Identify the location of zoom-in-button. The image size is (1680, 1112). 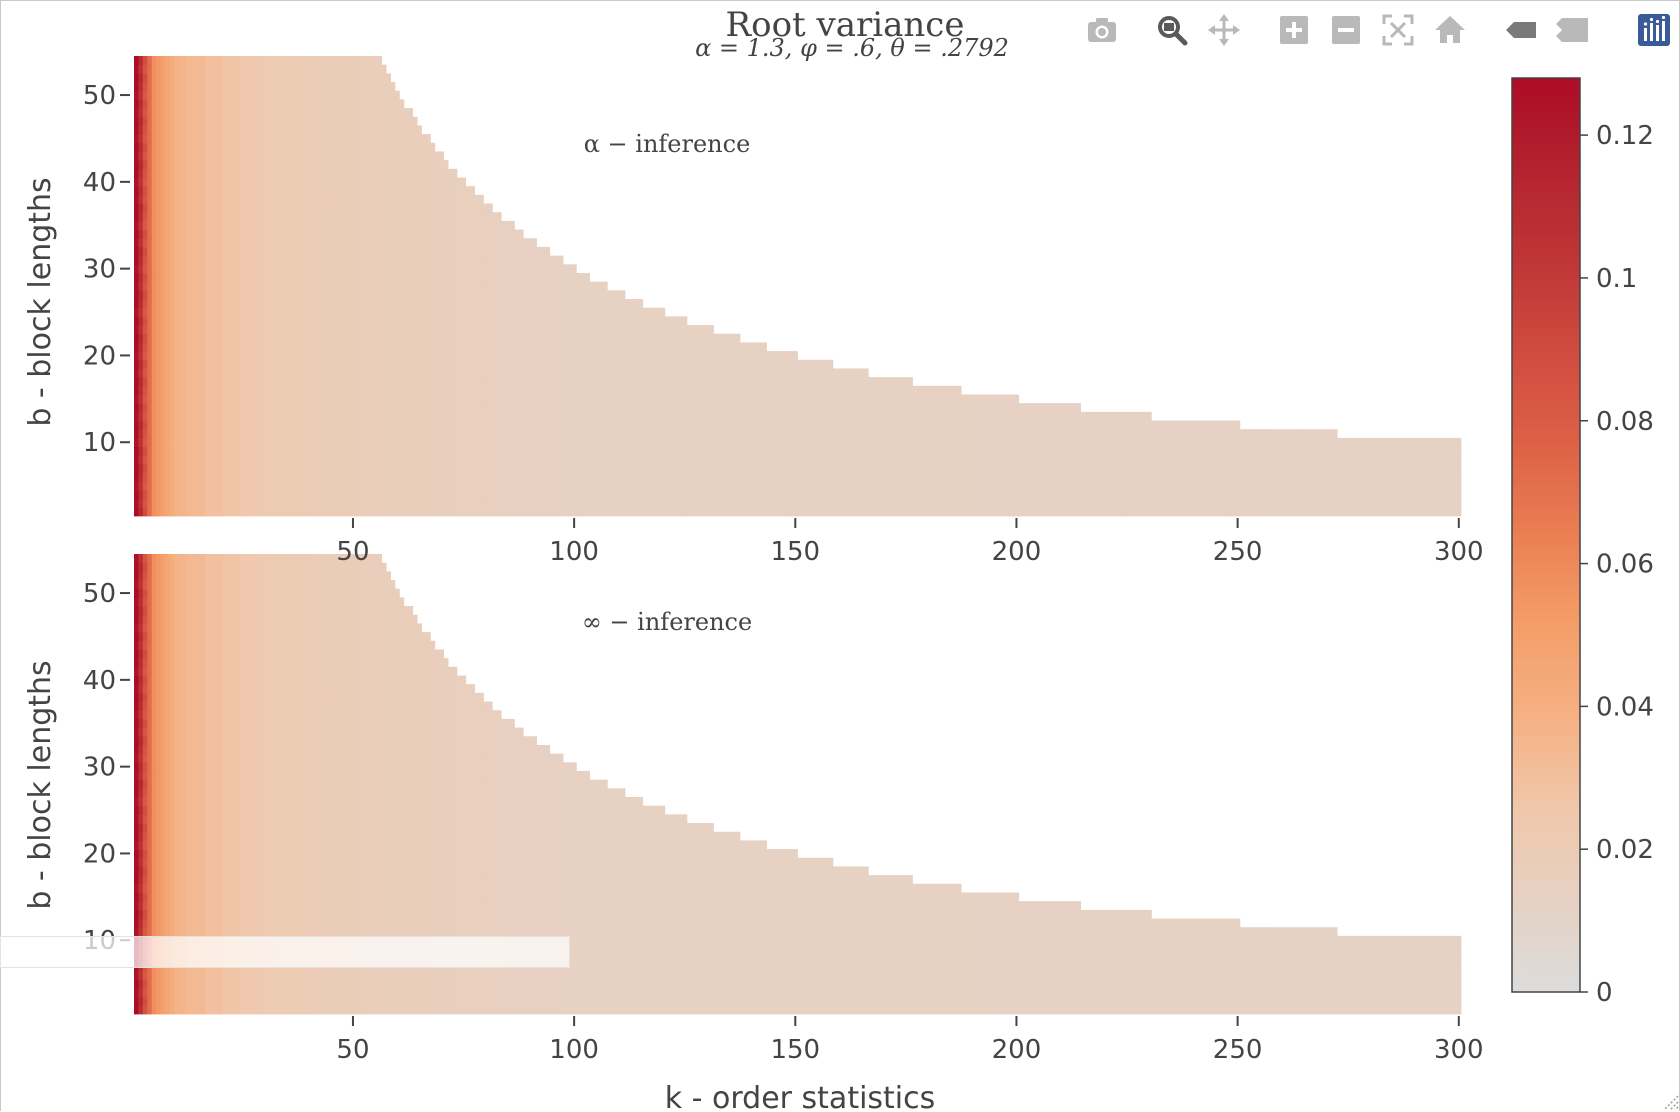
(1294, 30).